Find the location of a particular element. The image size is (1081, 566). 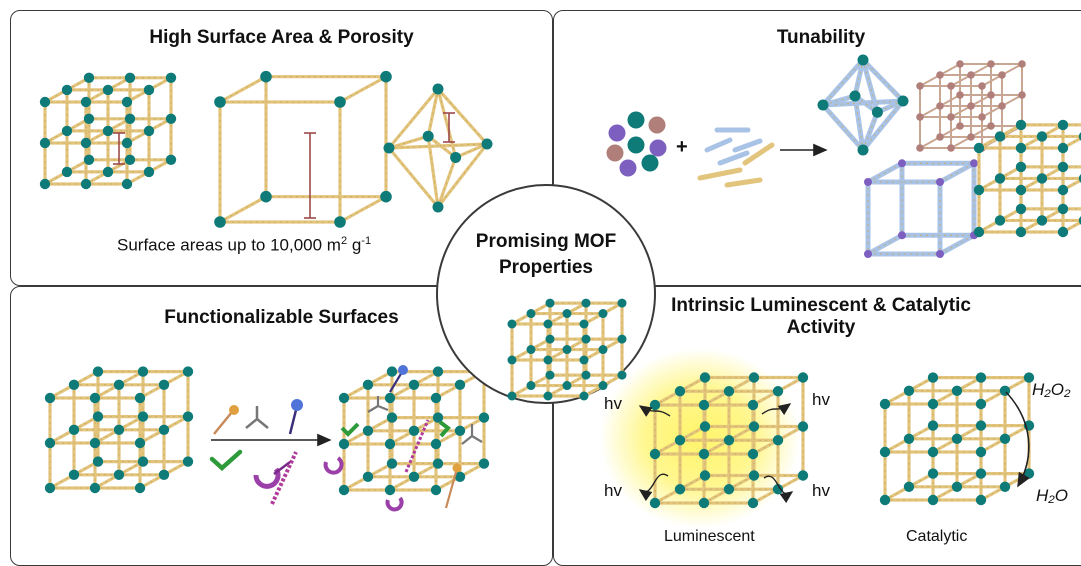

crescent-stick is located at coordinates (282, 468).